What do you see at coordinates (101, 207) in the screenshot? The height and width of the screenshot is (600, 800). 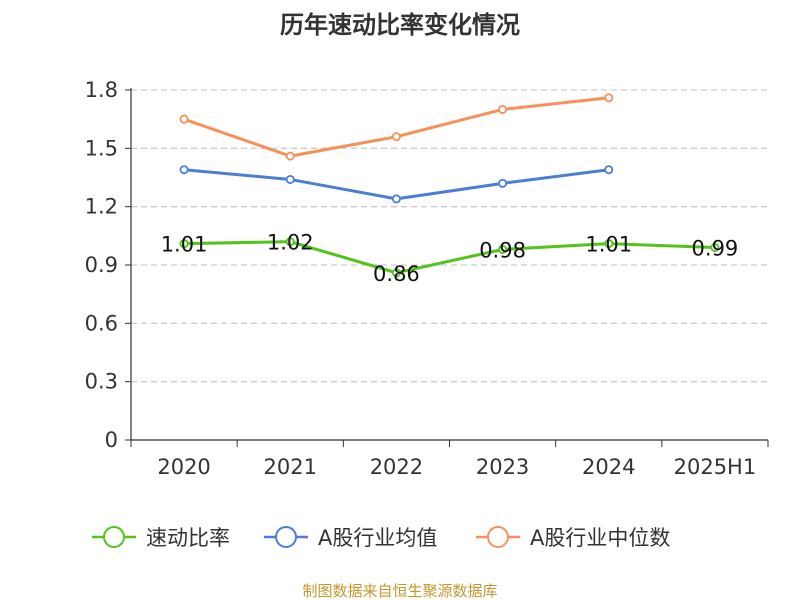 I see `y-tick-label: 1.2` at bounding box center [101, 207].